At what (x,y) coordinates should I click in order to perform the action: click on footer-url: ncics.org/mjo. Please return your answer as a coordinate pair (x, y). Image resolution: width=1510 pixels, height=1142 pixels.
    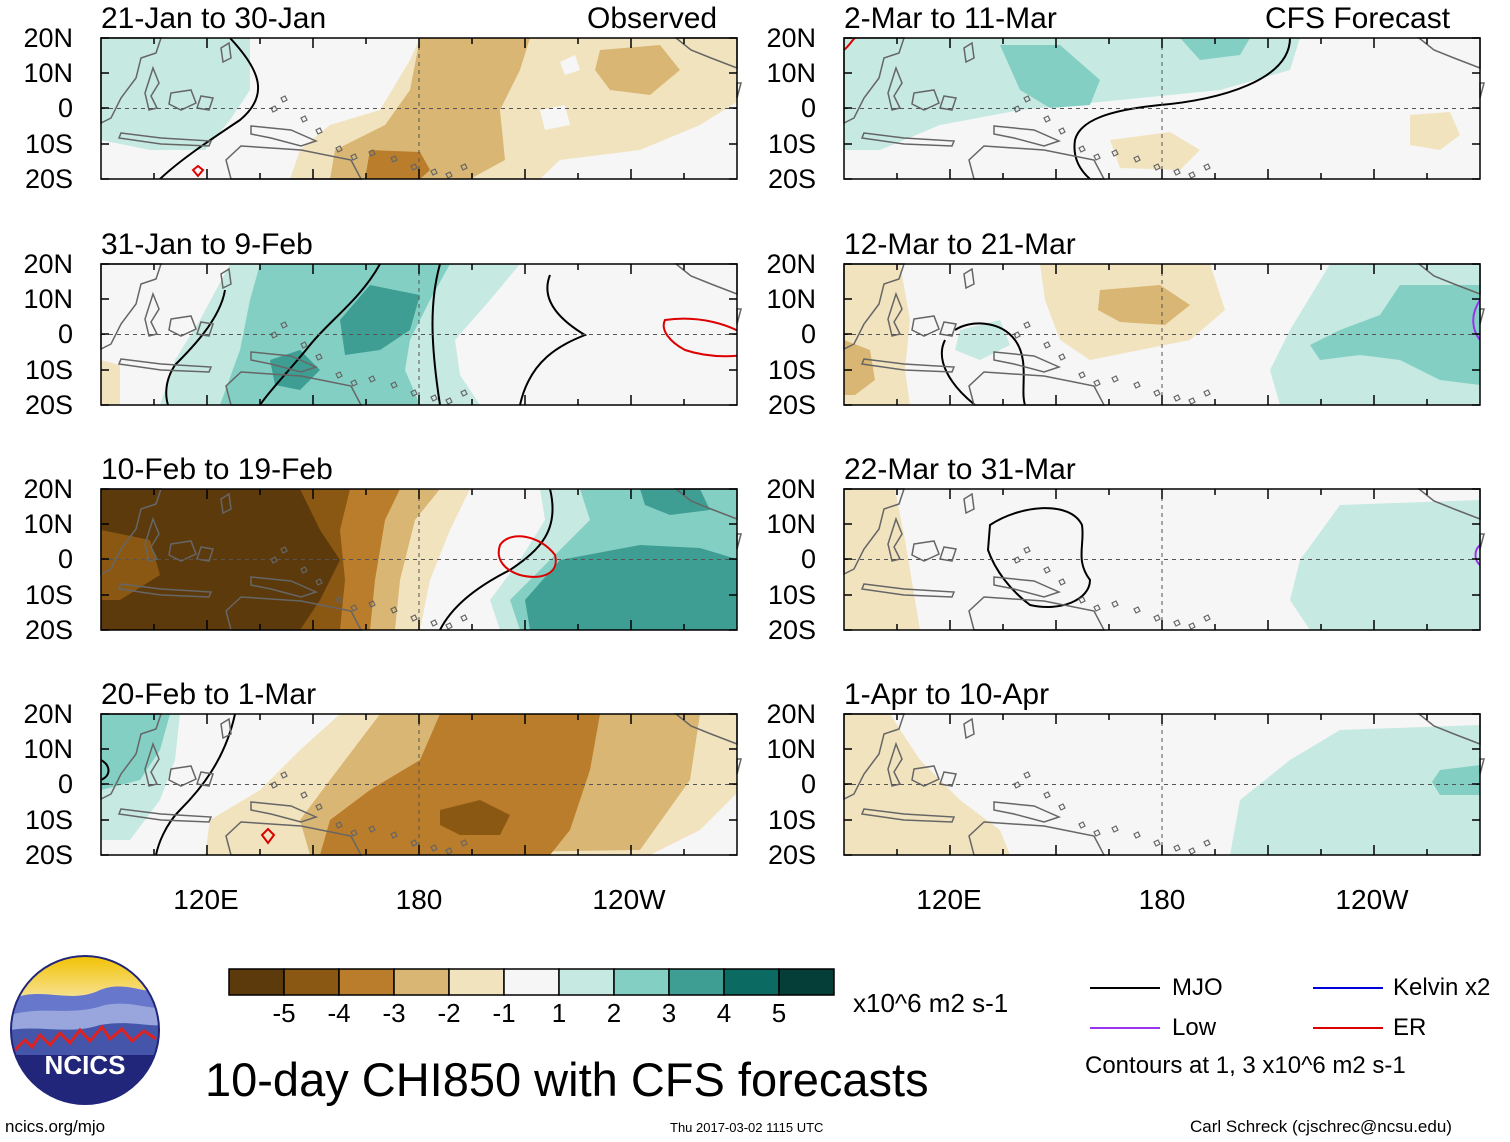
    Looking at the image, I should click on (55, 1126).